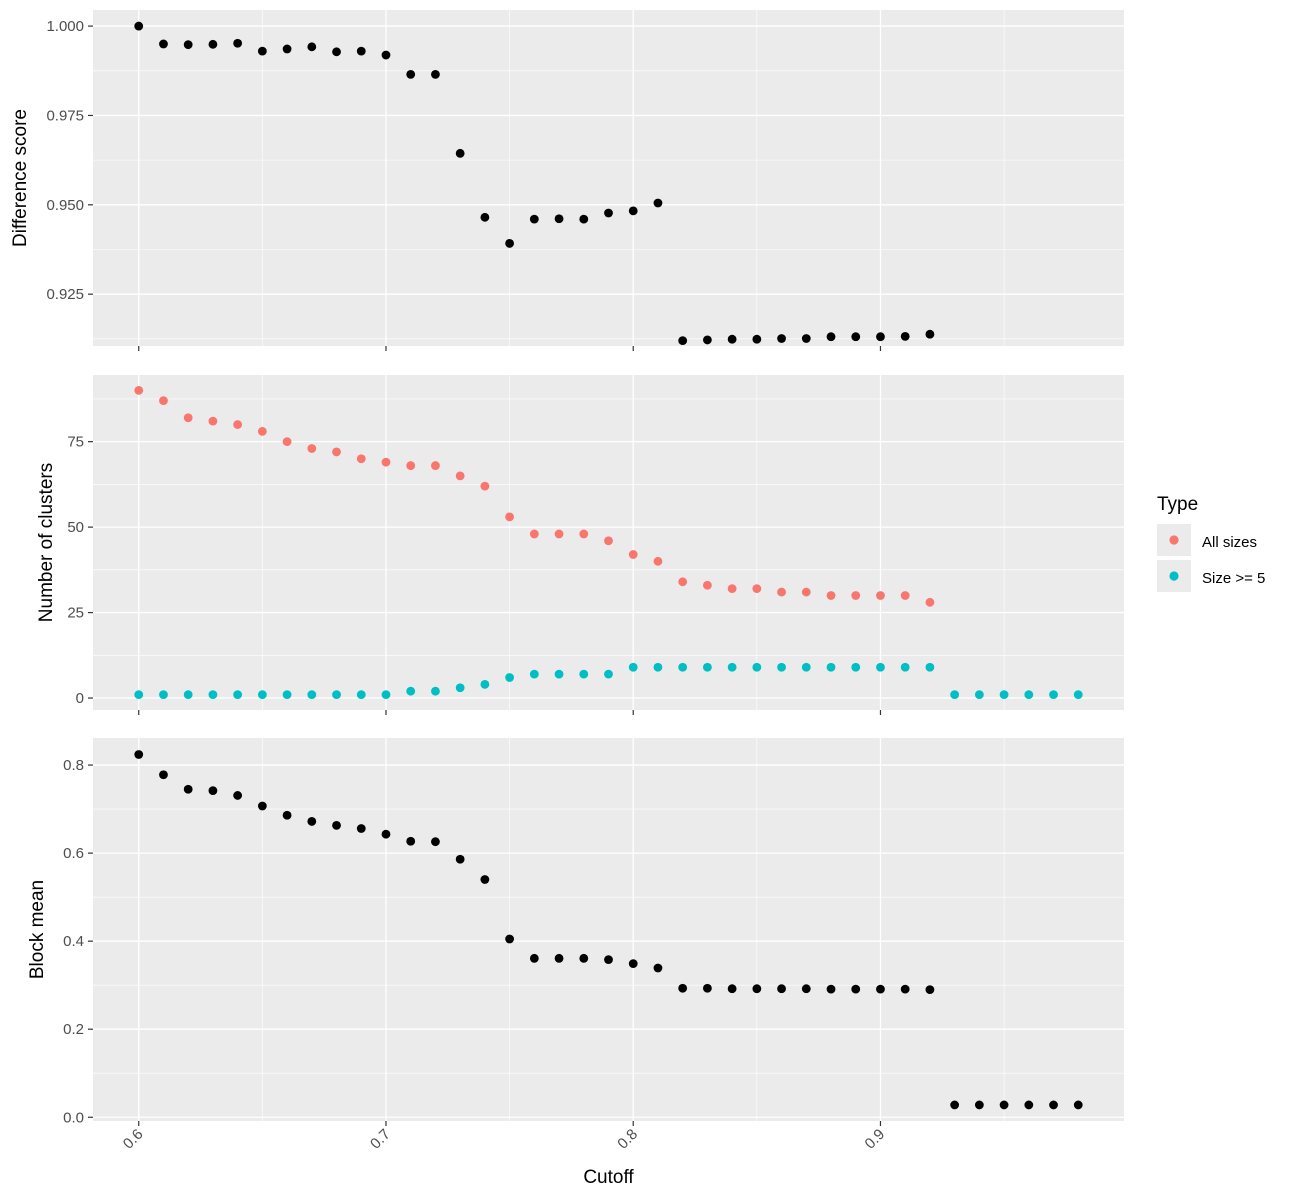 The image size is (1300, 1200). I want to click on y-tick-label: 0.8, so click(73, 765).